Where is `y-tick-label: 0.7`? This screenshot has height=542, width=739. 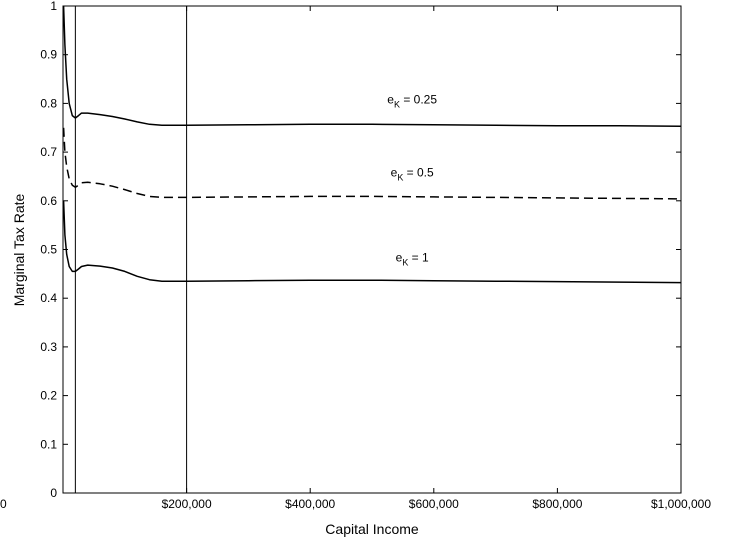 y-tick-label: 0.7 is located at coordinates (48, 152).